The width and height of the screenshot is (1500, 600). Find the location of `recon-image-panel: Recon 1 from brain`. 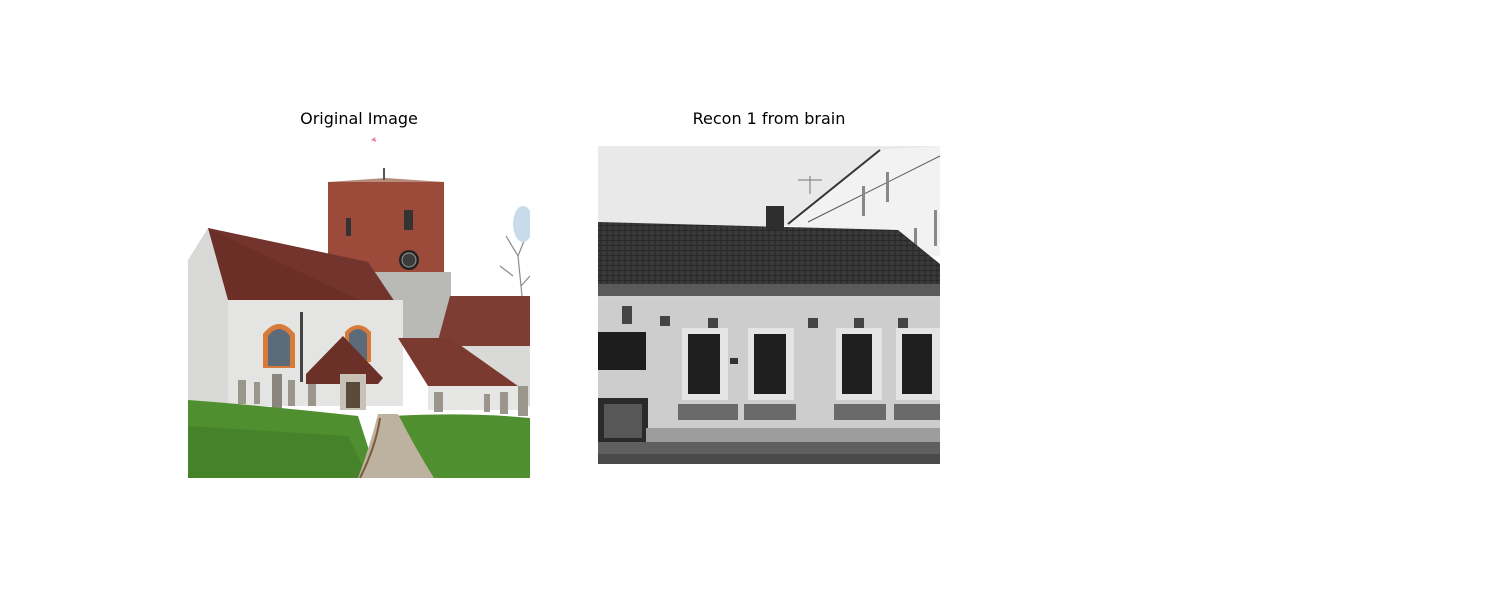

recon-image-panel: Recon 1 from brain is located at coordinates (769, 293).